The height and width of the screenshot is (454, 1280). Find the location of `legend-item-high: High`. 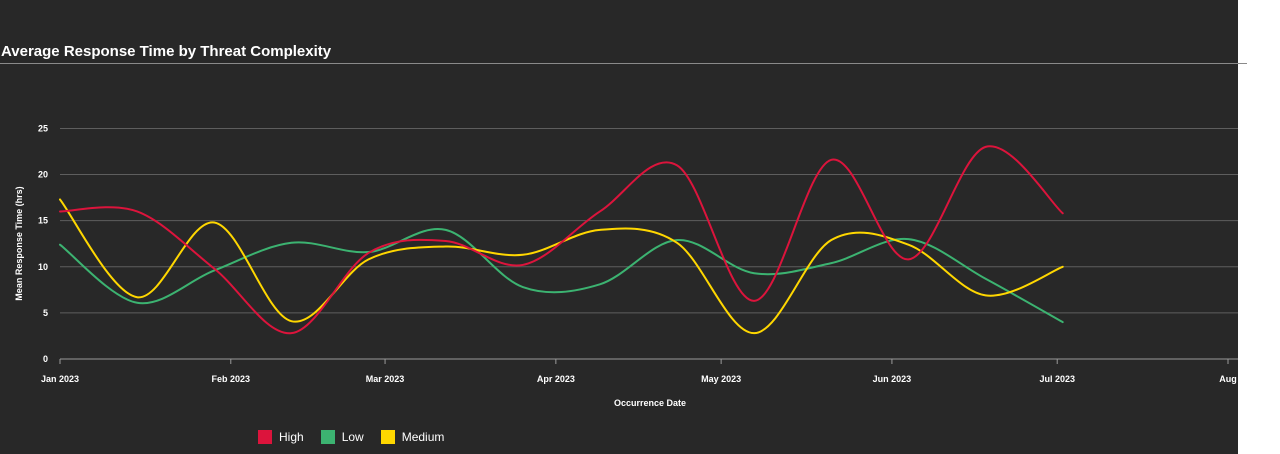

legend-item-high: High is located at coordinates (281, 437).